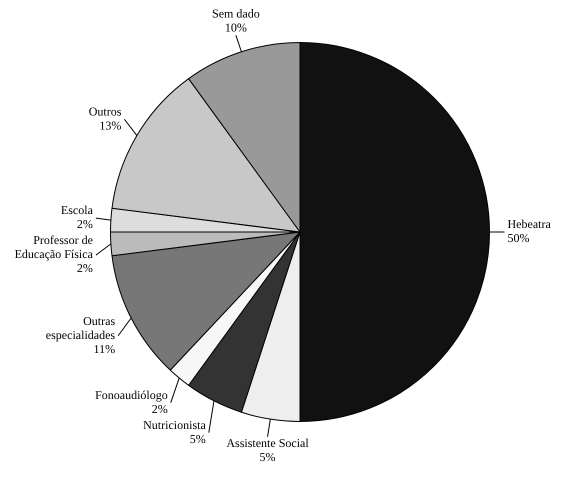 The height and width of the screenshot is (497, 586). Describe the element at coordinates (77, 210) in the screenshot. I see `slice-label: Escola` at that location.